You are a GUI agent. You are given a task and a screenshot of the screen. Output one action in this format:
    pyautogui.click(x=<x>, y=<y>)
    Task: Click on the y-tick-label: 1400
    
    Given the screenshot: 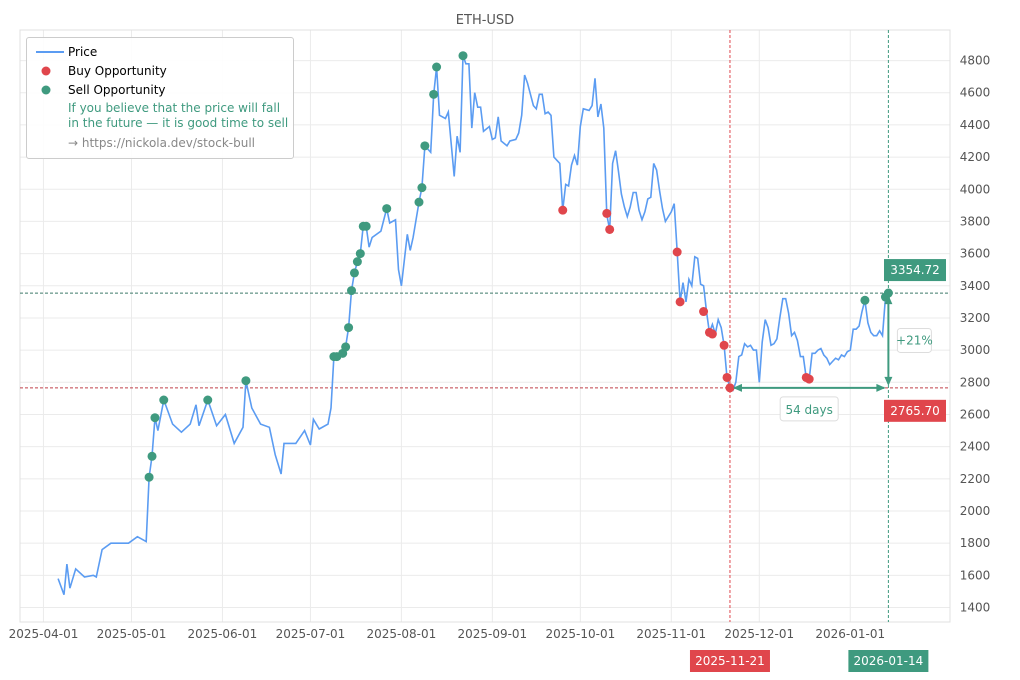 What is the action you would take?
    pyautogui.click(x=975, y=608)
    